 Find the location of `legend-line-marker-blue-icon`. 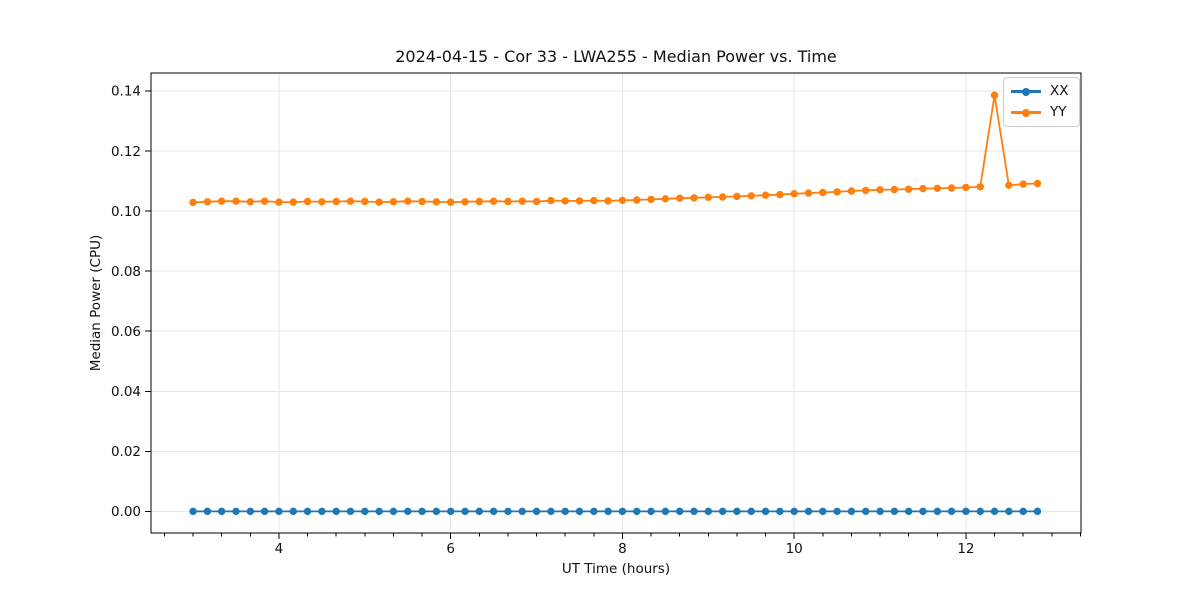

legend-line-marker-blue-icon is located at coordinates (1026, 92).